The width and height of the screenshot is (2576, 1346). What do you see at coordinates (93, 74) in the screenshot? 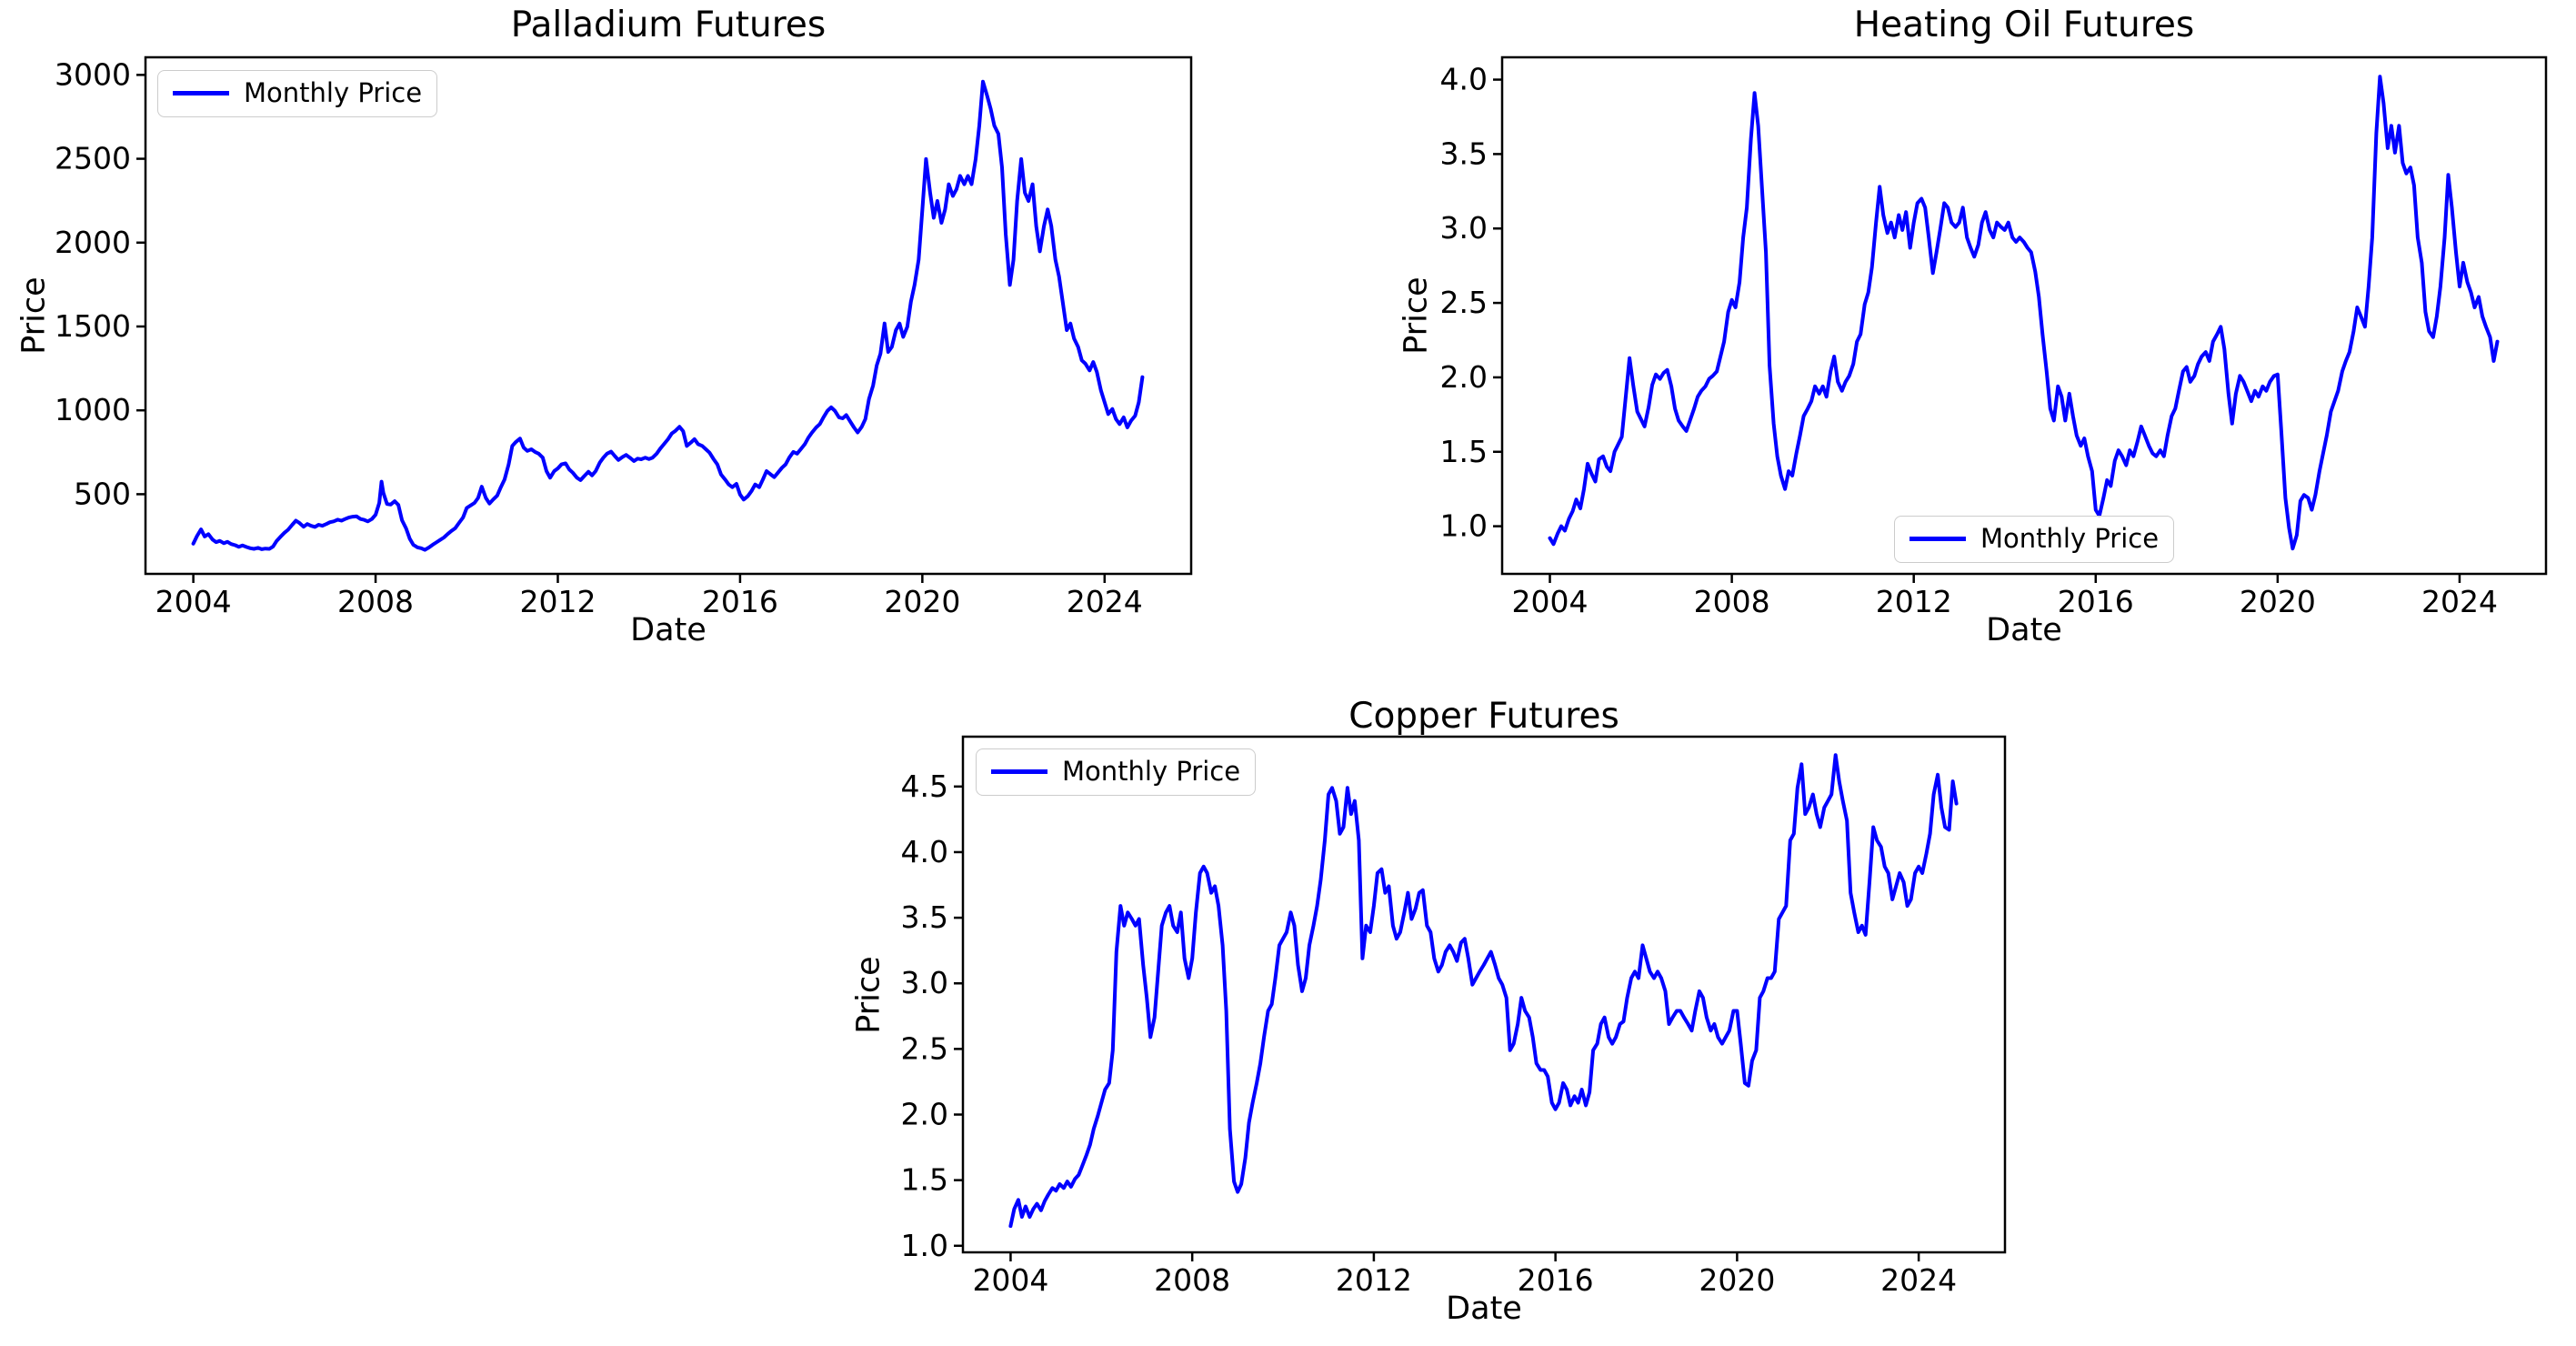
I see `y-tick-label: 3000` at bounding box center [93, 74].